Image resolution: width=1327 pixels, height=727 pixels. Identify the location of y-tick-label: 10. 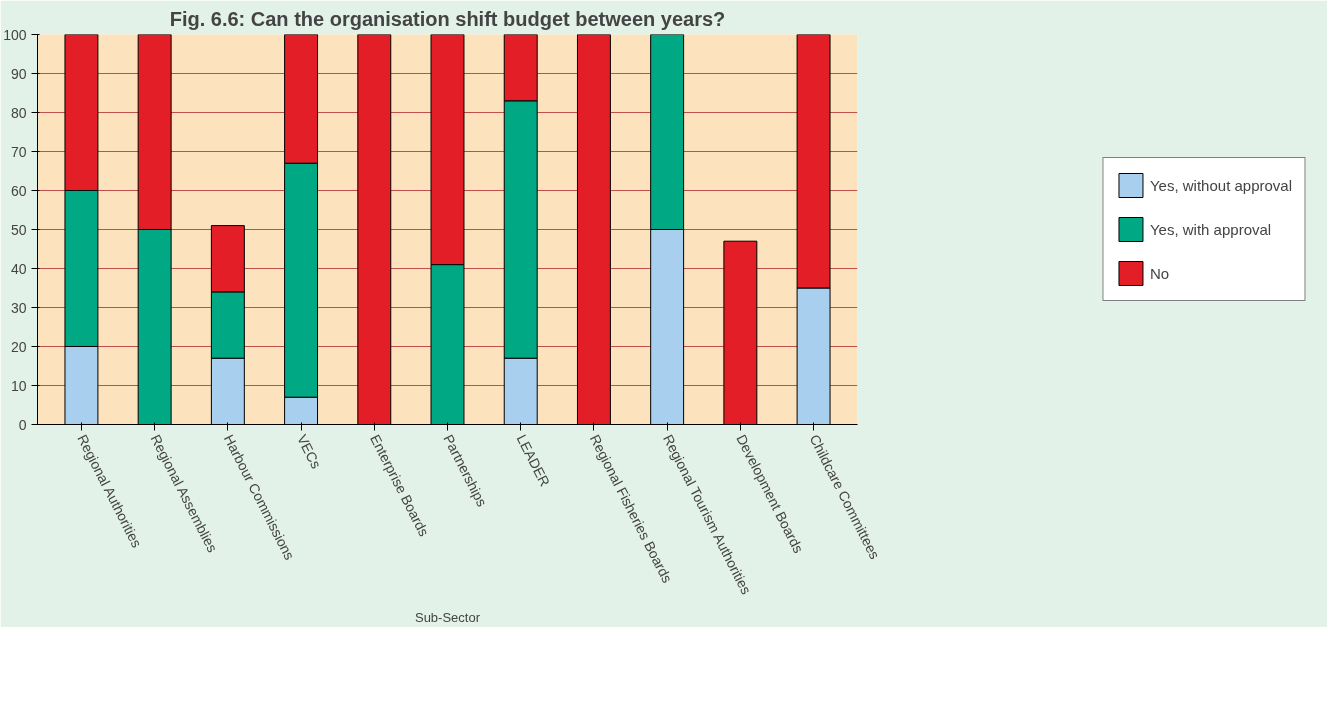
(18, 385).